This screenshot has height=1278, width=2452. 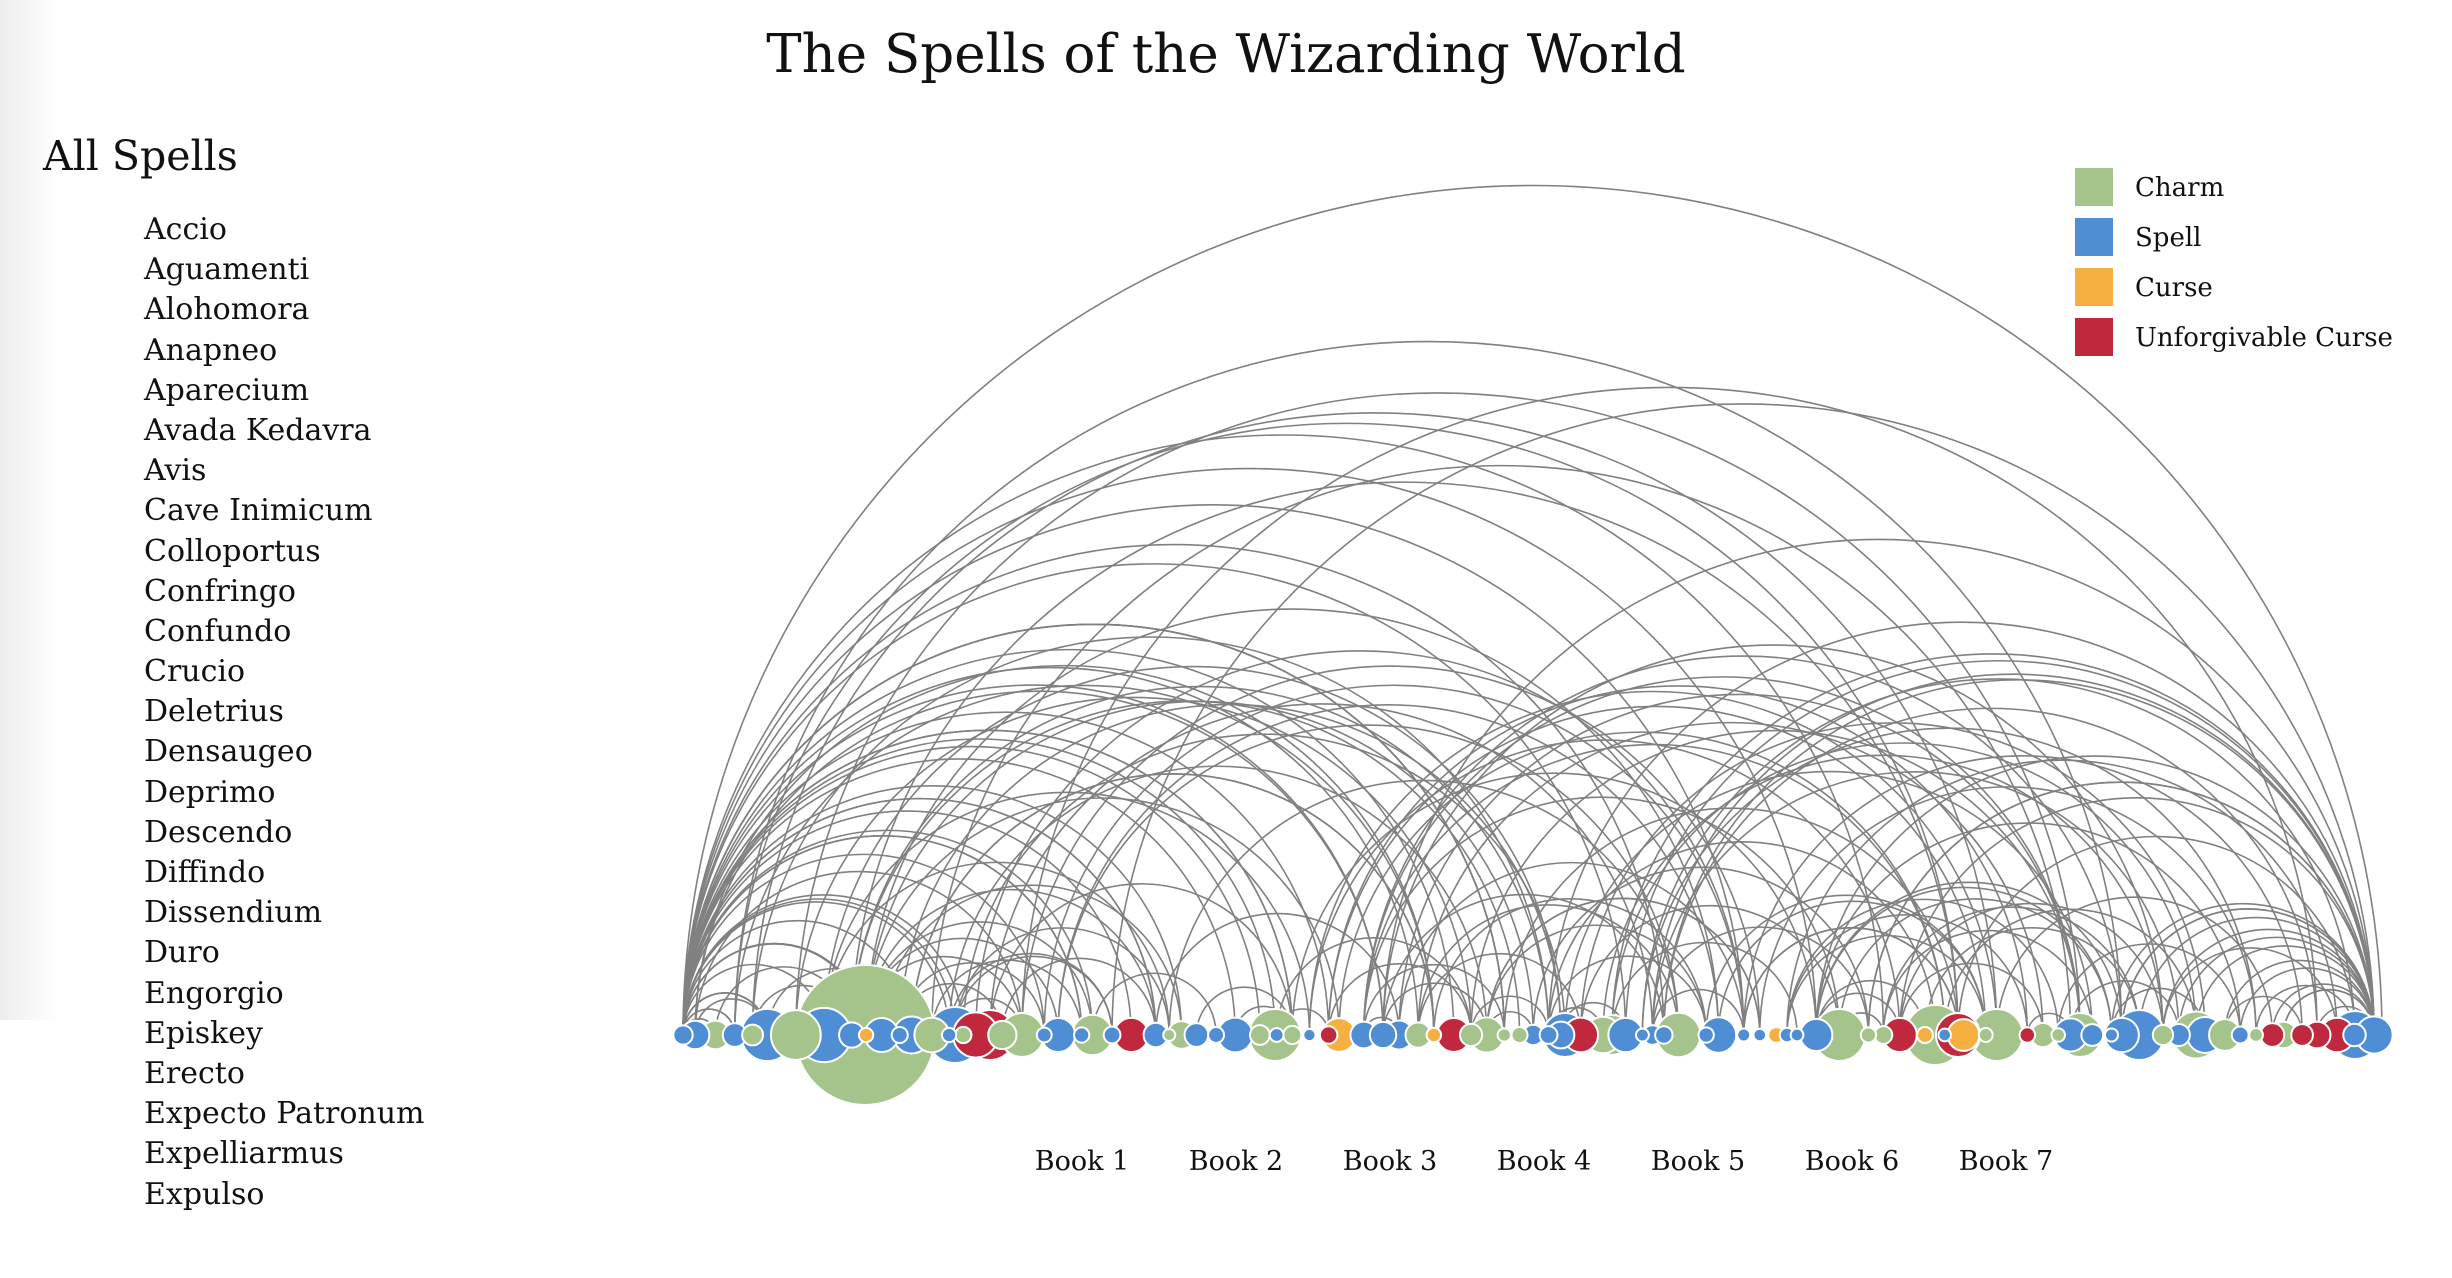 What do you see at coordinates (30, 510) in the screenshot?
I see `left-edge-shadow` at bounding box center [30, 510].